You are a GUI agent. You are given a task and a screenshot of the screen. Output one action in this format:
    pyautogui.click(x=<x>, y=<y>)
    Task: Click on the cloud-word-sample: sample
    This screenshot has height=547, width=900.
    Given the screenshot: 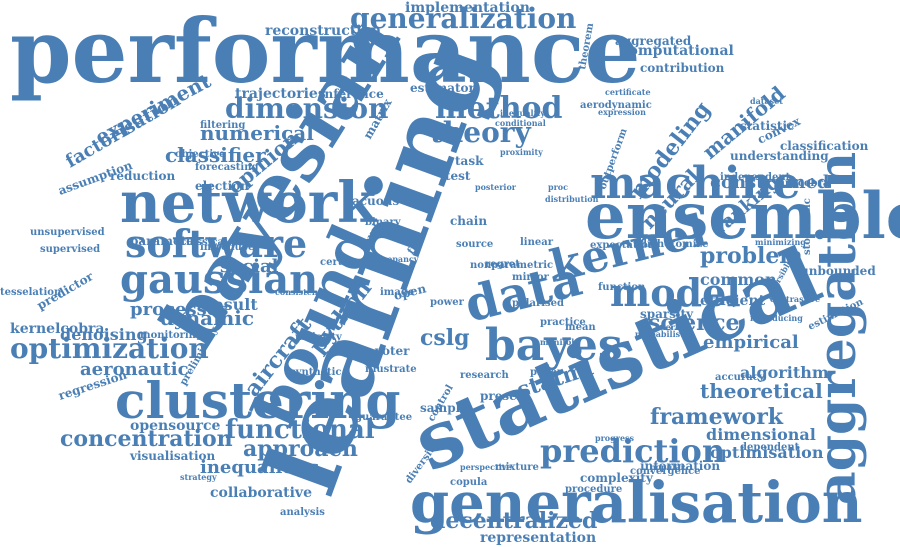 What is the action you would take?
    pyautogui.click(x=444, y=408)
    